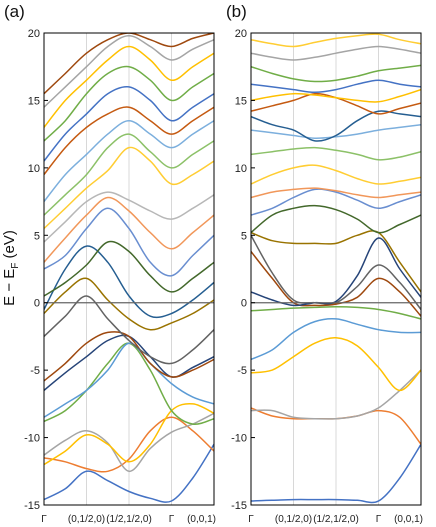  What do you see at coordinates (236, 11) in the screenshot?
I see `panel-label: (b)` at bounding box center [236, 11].